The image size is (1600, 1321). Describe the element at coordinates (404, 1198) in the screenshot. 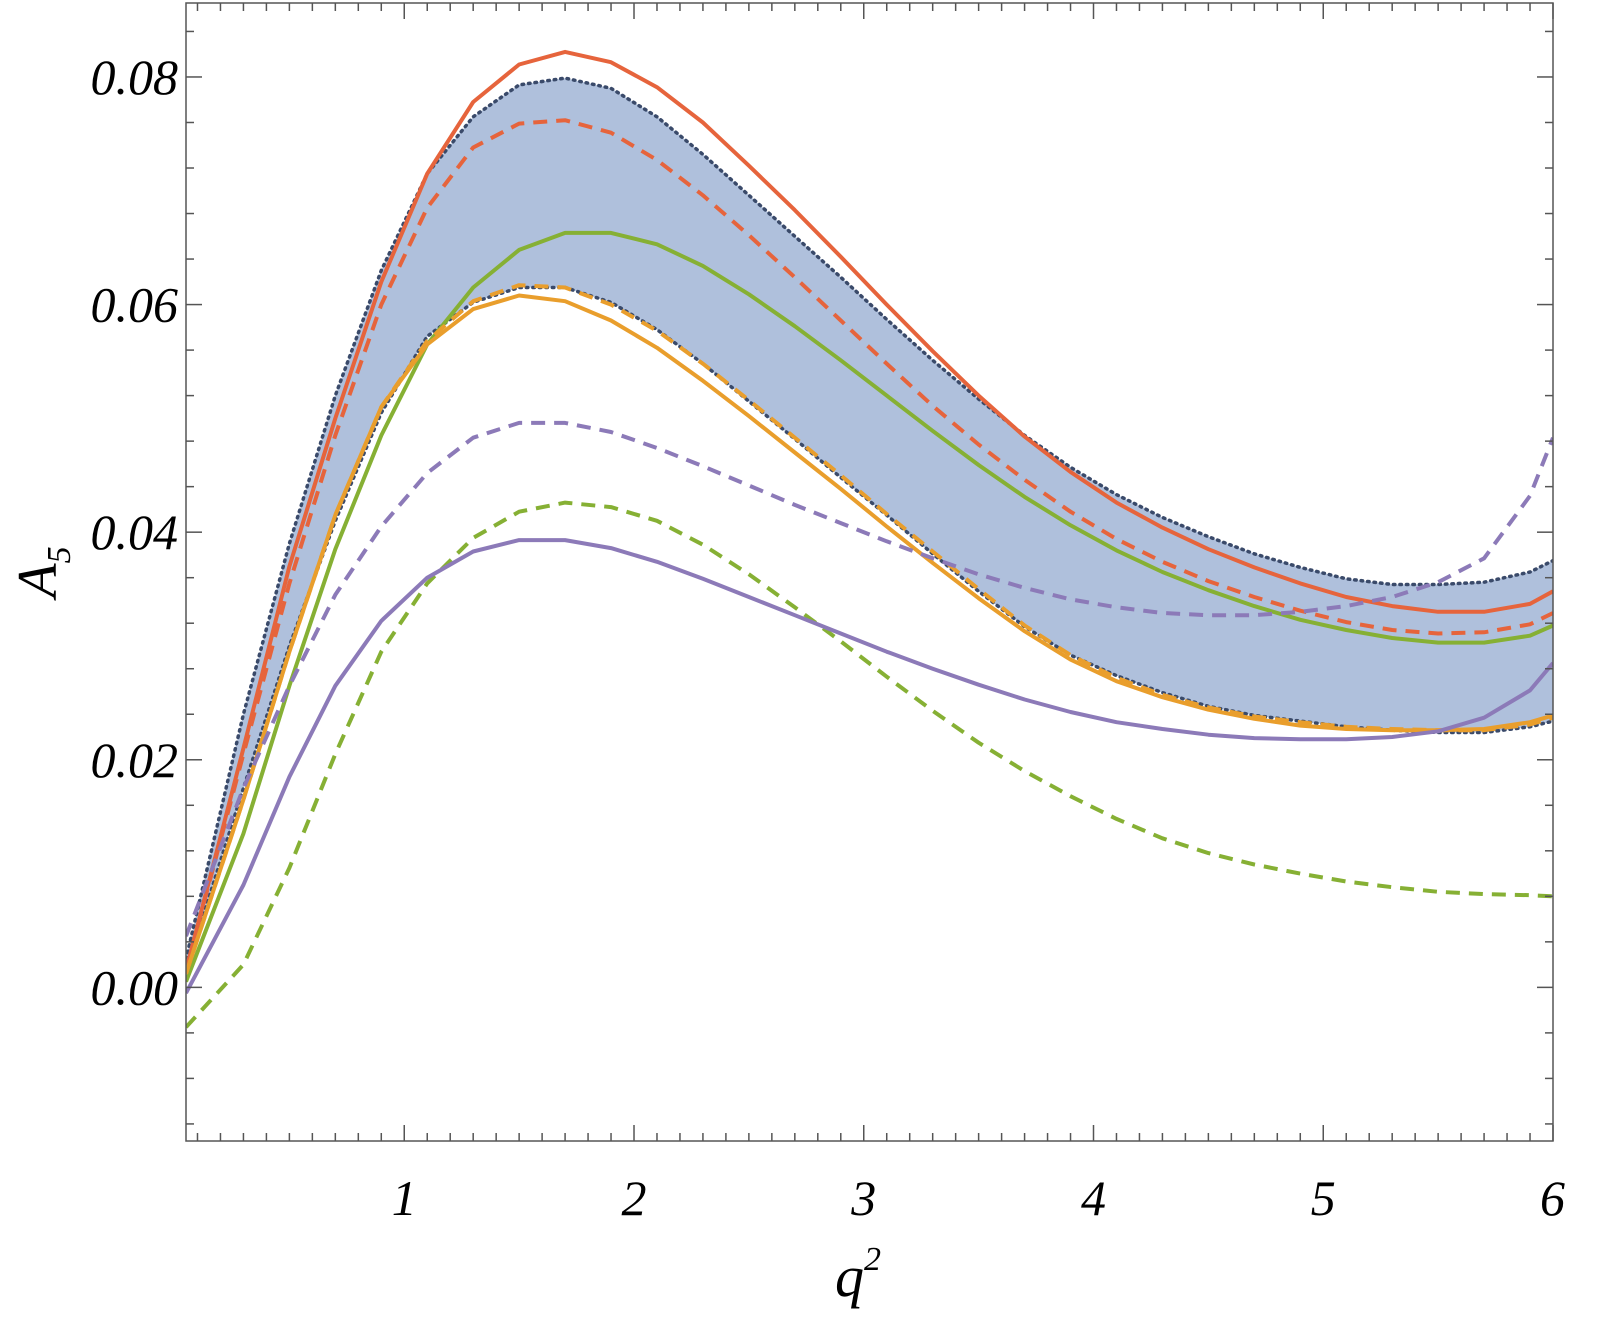

I see `x-tick-label: 1` at that location.